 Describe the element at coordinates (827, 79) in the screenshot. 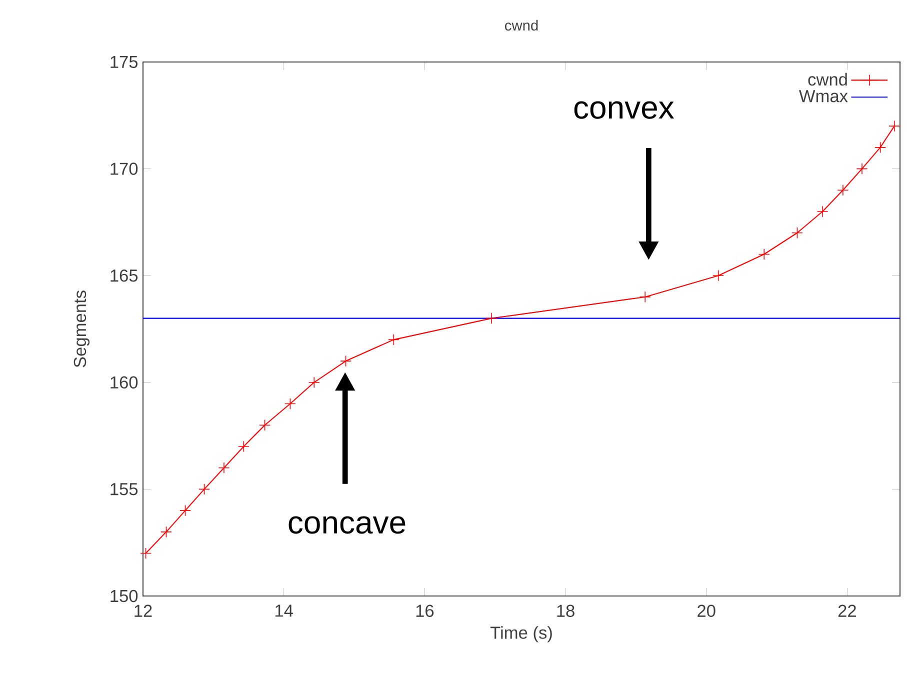

I see `legend-label: cwnd` at that location.